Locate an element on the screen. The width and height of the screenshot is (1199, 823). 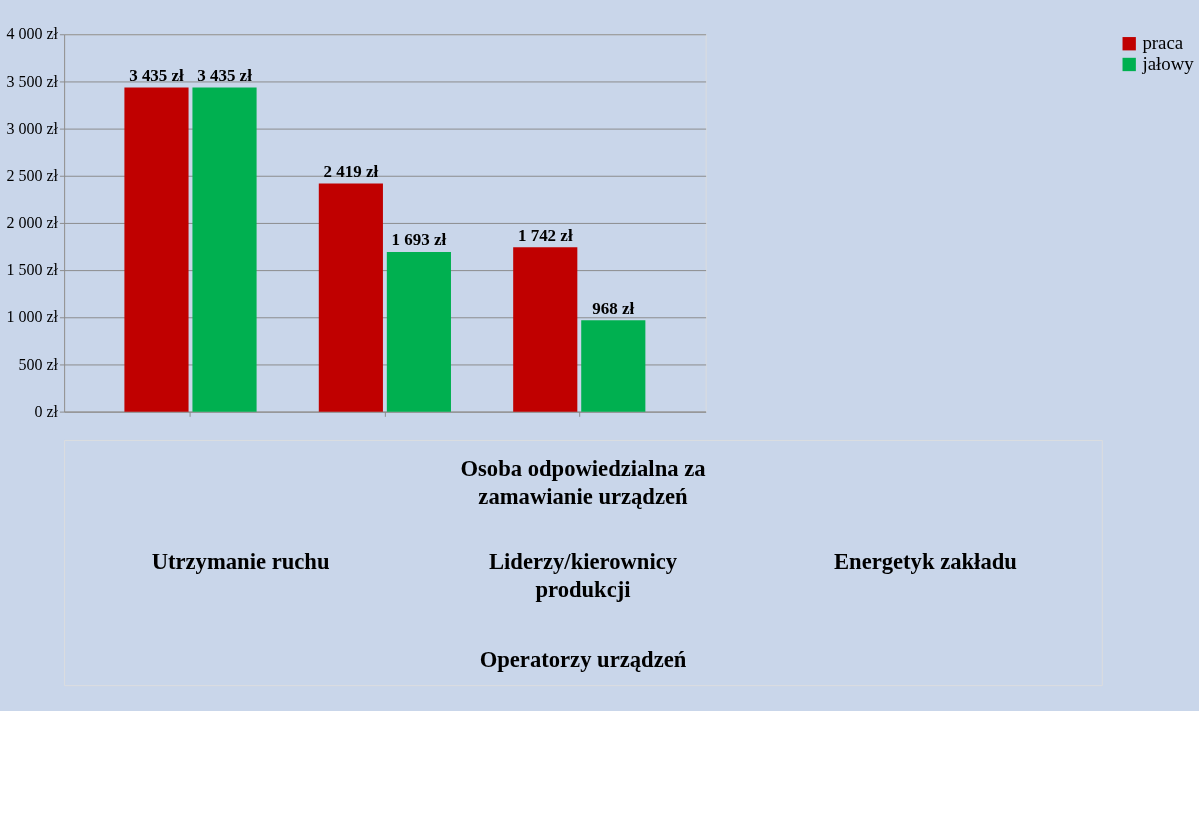
y-tick-label: 2 000 zł is located at coordinates (32, 223).